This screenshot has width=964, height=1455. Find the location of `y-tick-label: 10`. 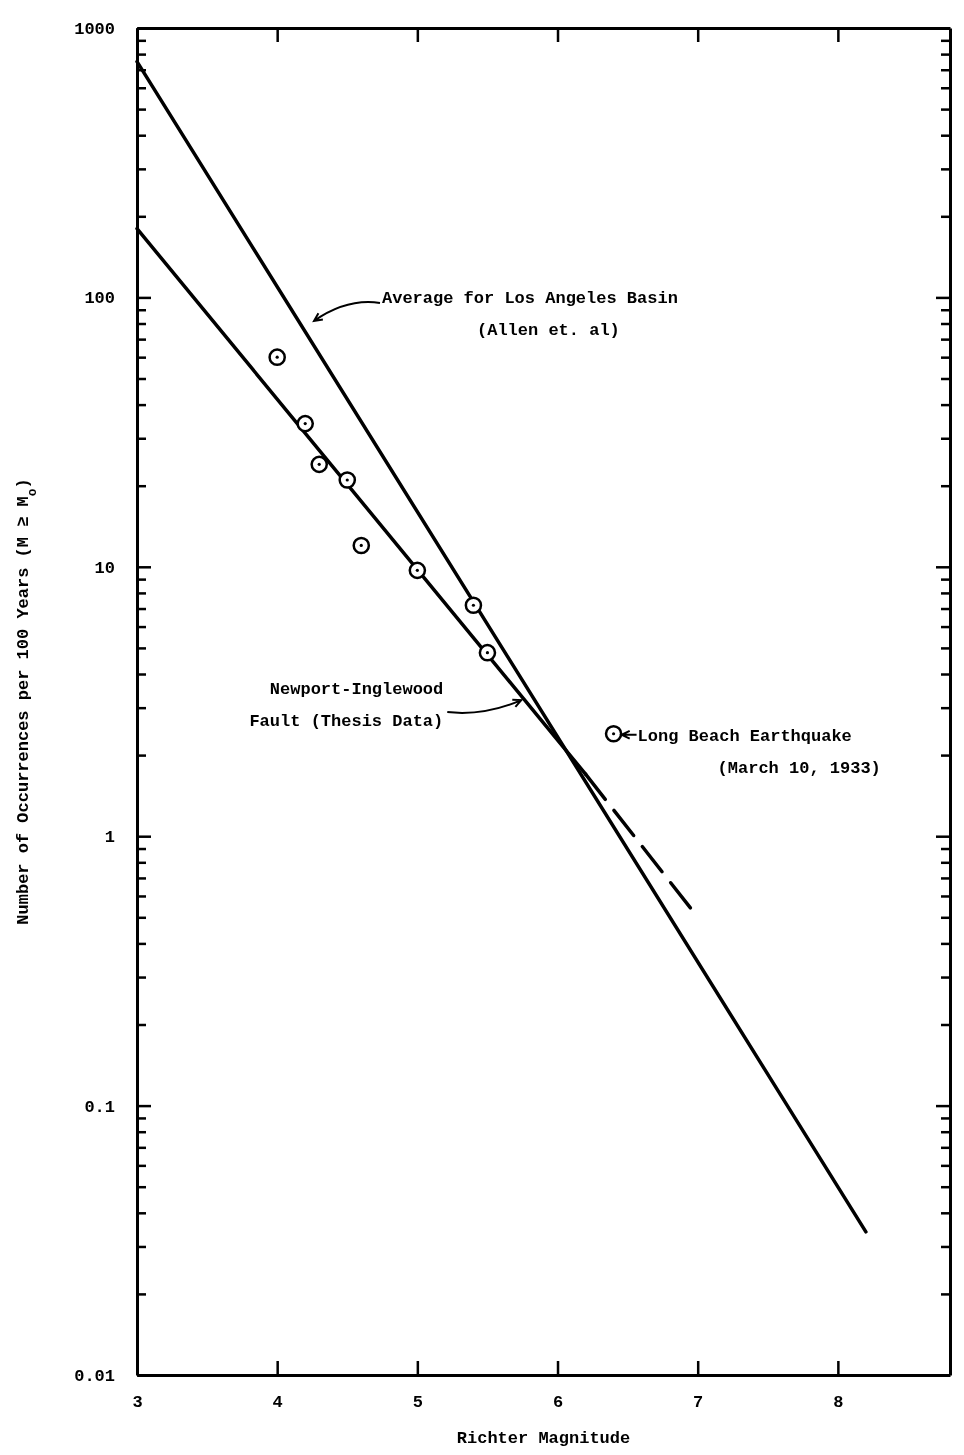

y-tick-label: 10 is located at coordinates (104, 568).